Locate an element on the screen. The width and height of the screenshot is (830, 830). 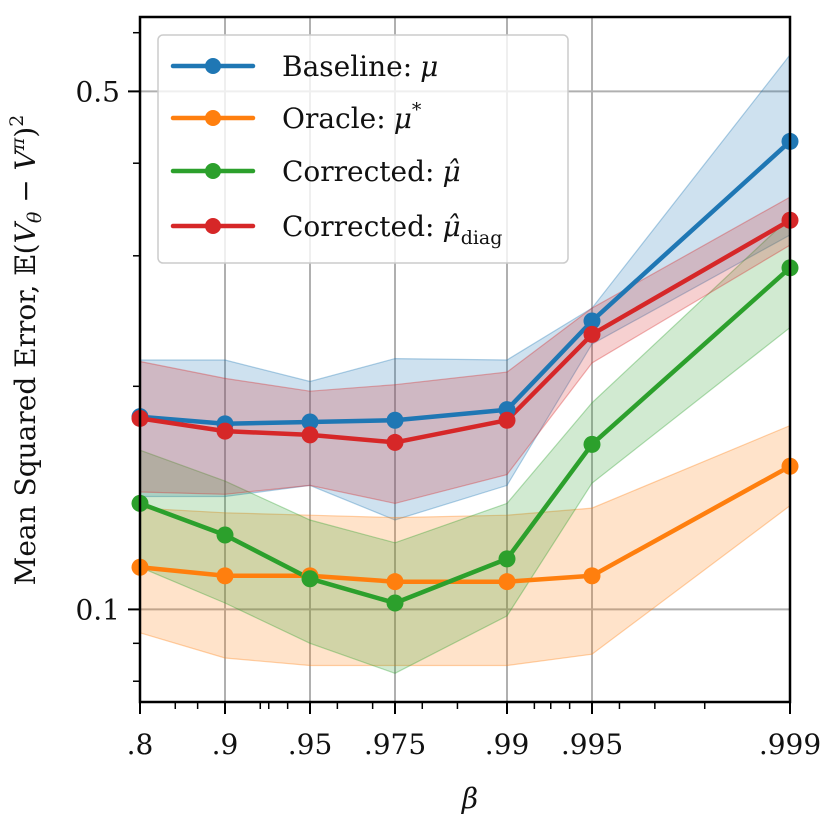
x-tick-label: .975 is located at coordinates (395, 744).